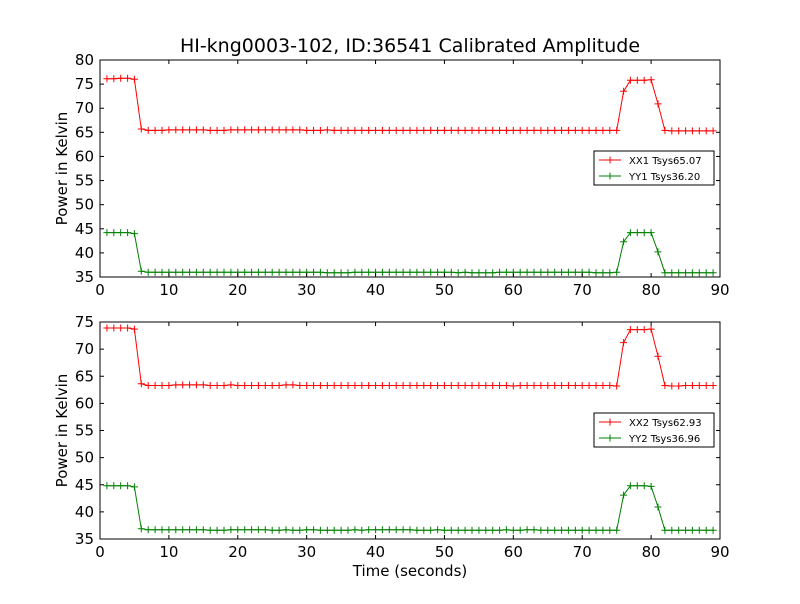 The image size is (800, 604). What do you see at coordinates (654, 430) in the screenshot?
I see `legend-box` at bounding box center [654, 430].